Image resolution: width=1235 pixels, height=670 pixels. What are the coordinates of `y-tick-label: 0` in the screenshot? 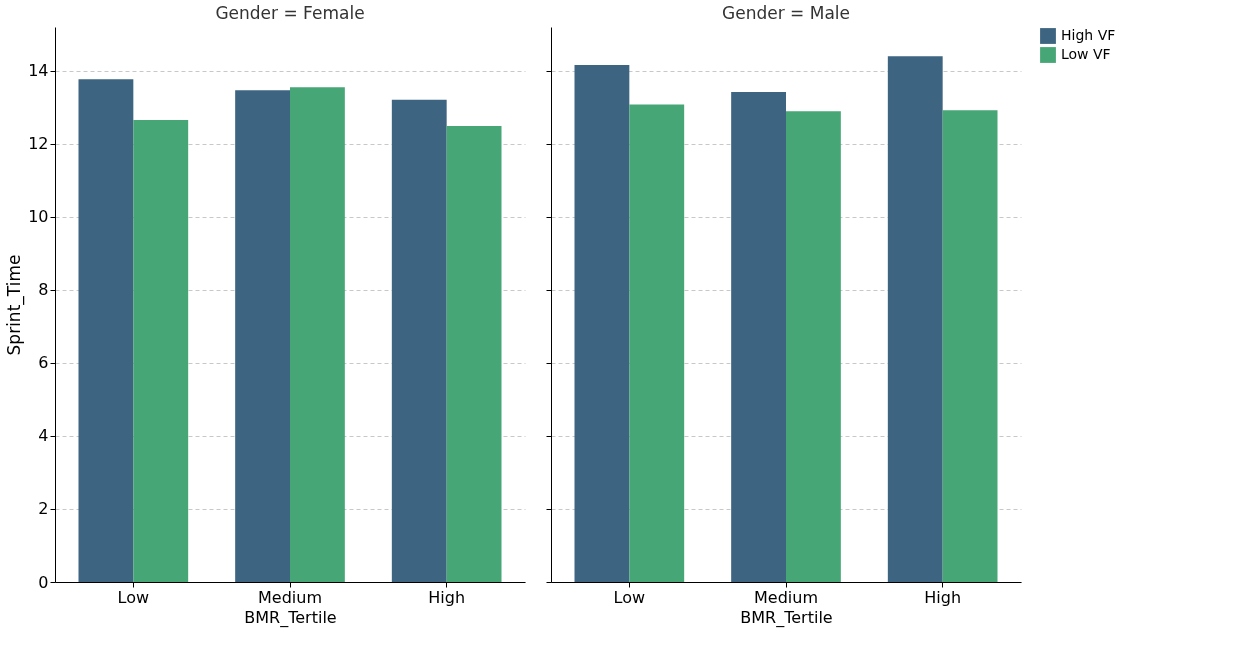 It's located at (43, 582).